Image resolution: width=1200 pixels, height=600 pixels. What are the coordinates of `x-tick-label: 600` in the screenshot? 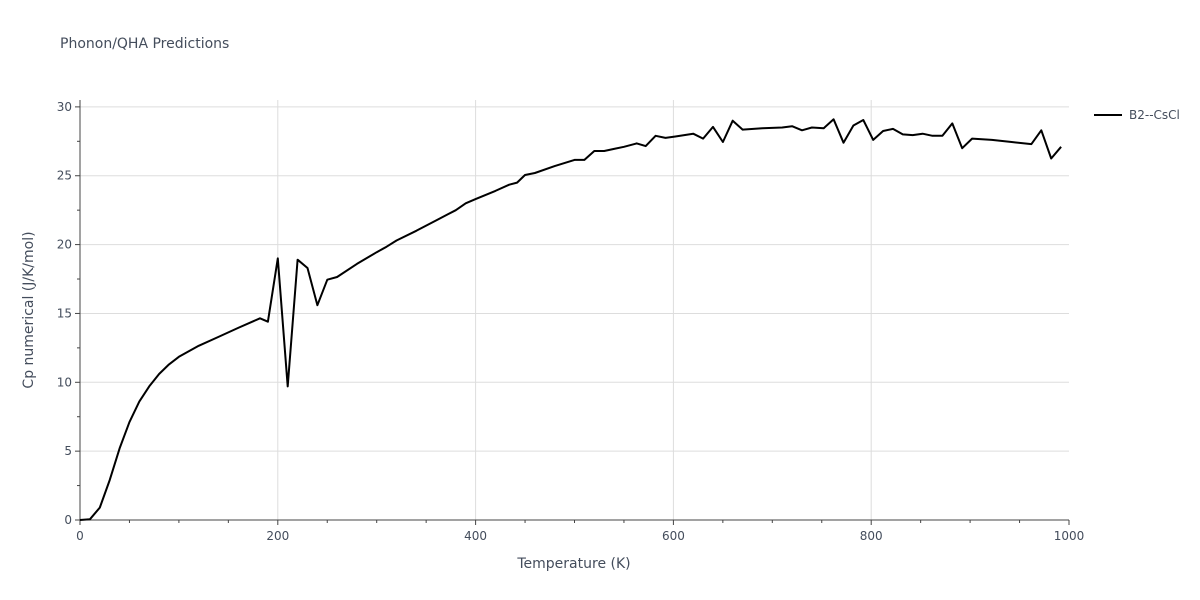 It's located at (673, 536).